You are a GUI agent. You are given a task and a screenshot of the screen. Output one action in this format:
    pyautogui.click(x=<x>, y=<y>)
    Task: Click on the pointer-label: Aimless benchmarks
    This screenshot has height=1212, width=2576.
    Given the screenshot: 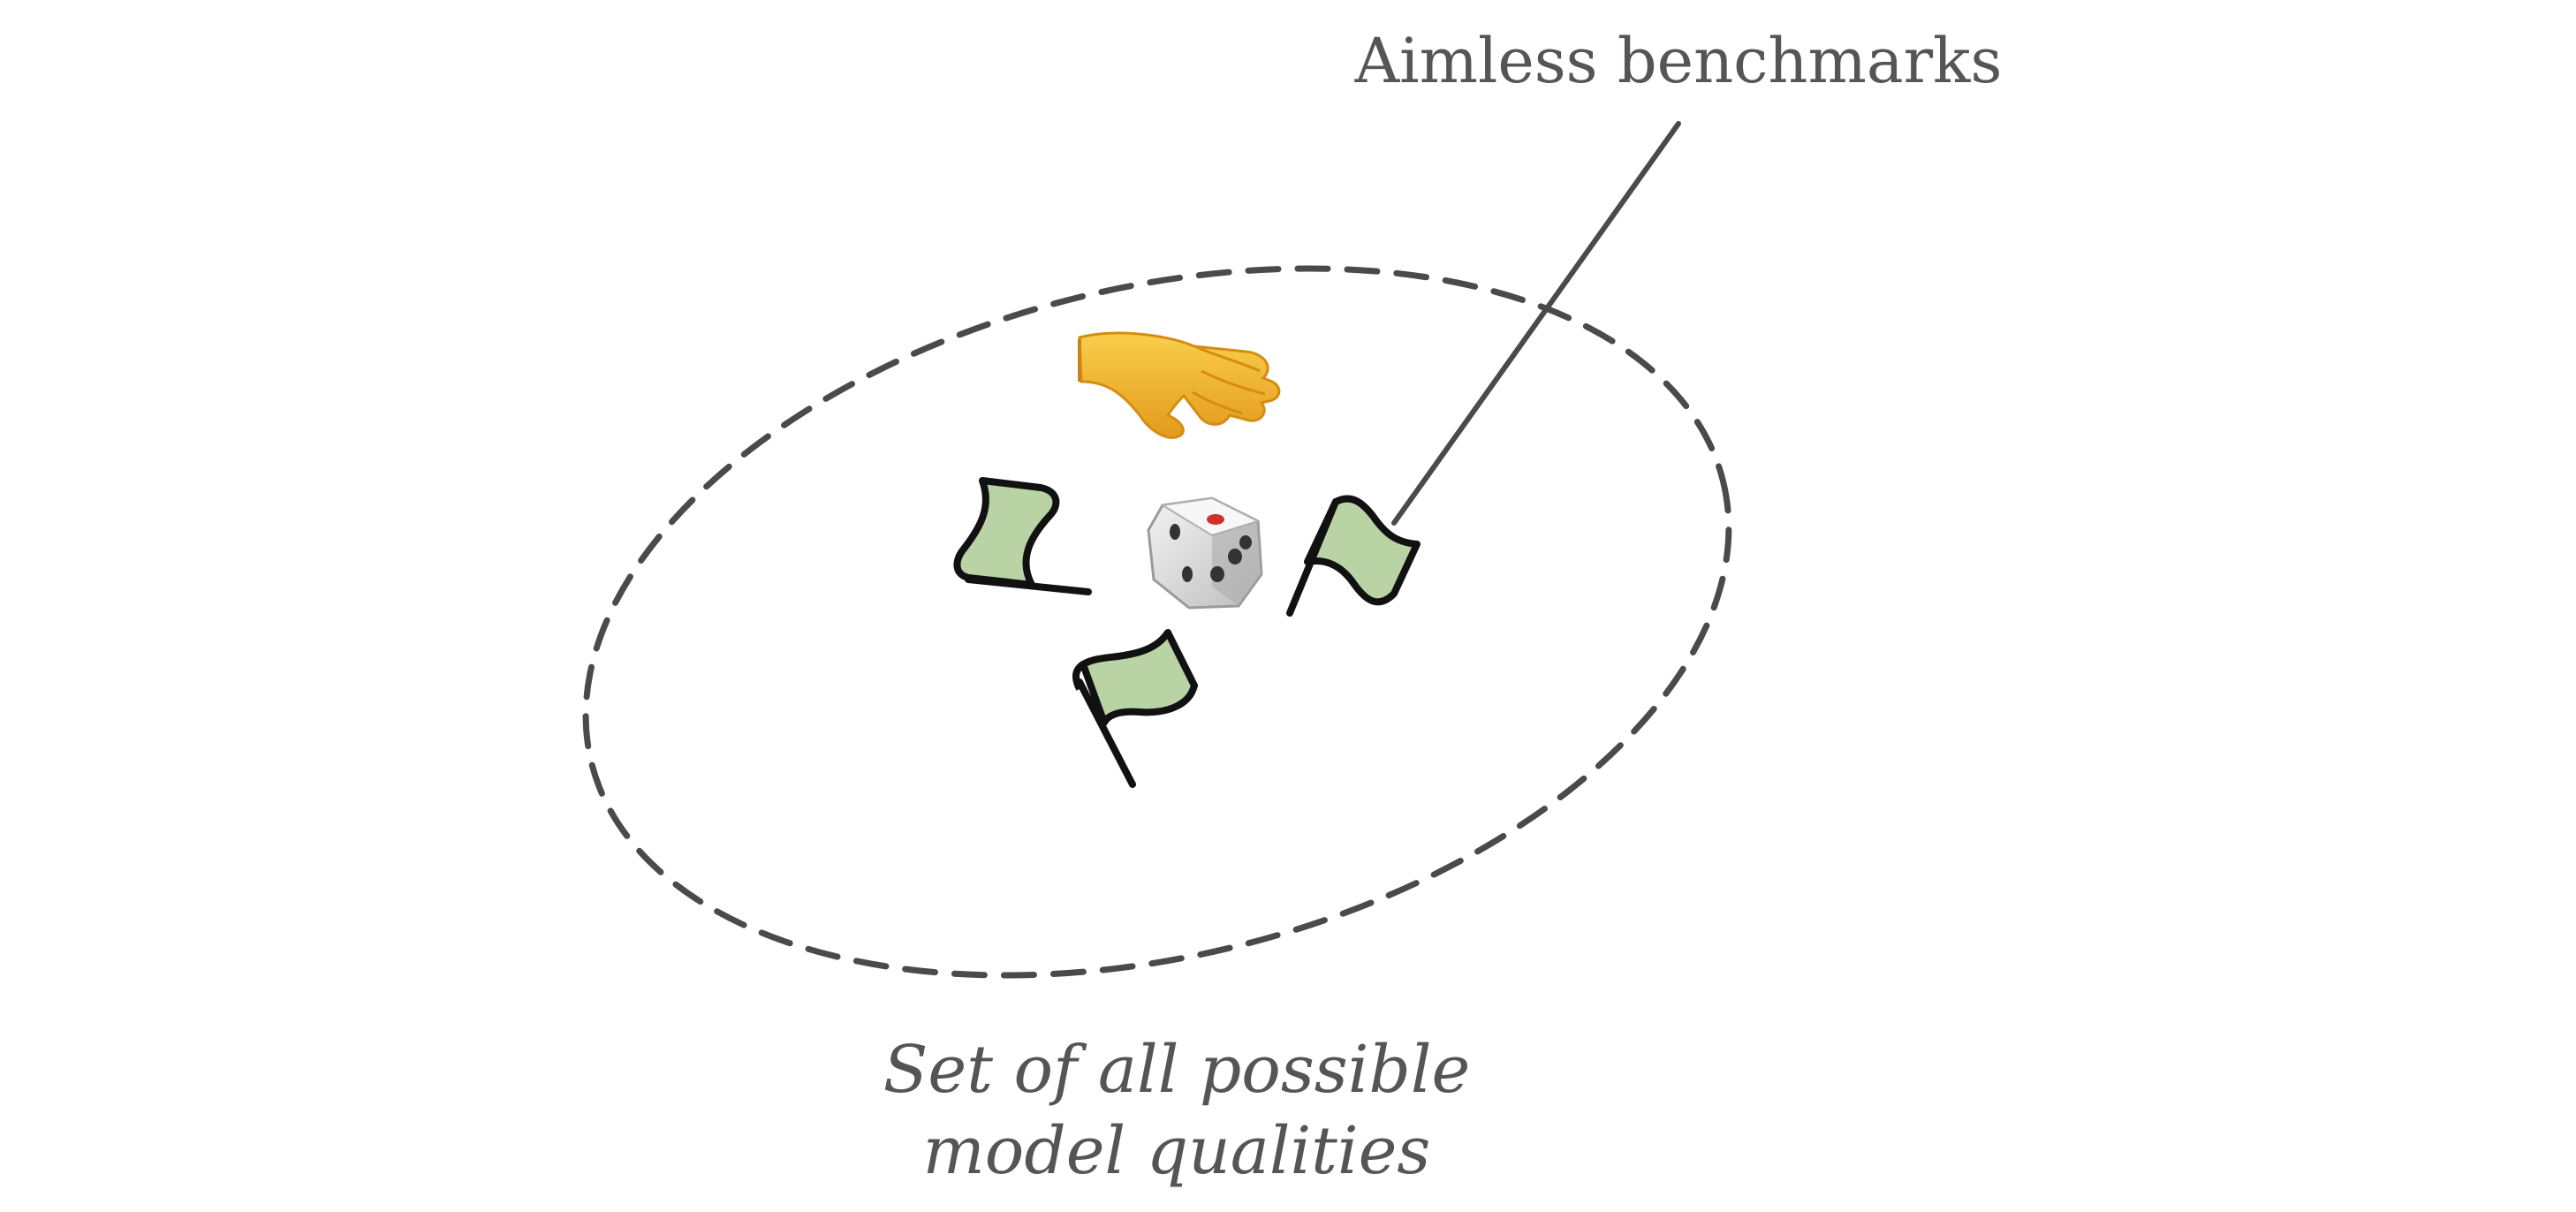 What is the action you would take?
    pyautogui.click(x=1679, y=61)
    